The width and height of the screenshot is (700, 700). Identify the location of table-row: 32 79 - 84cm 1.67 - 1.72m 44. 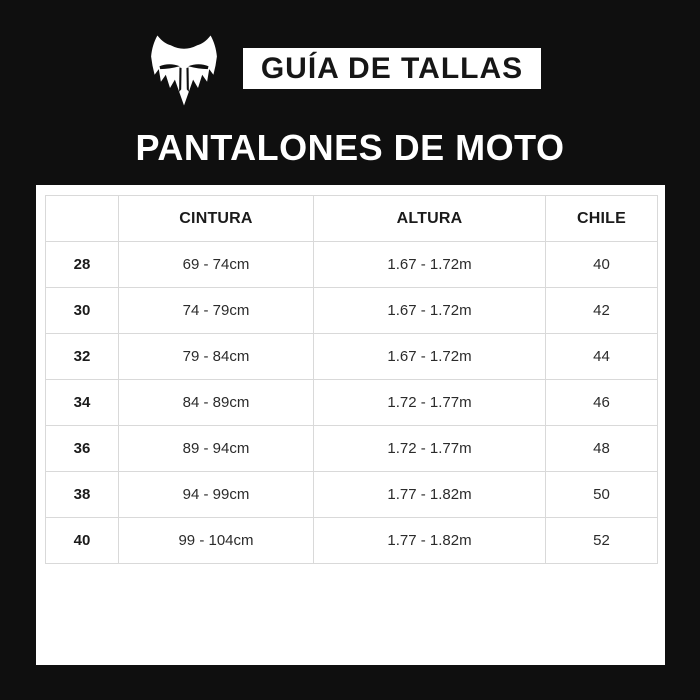
(351, 356).